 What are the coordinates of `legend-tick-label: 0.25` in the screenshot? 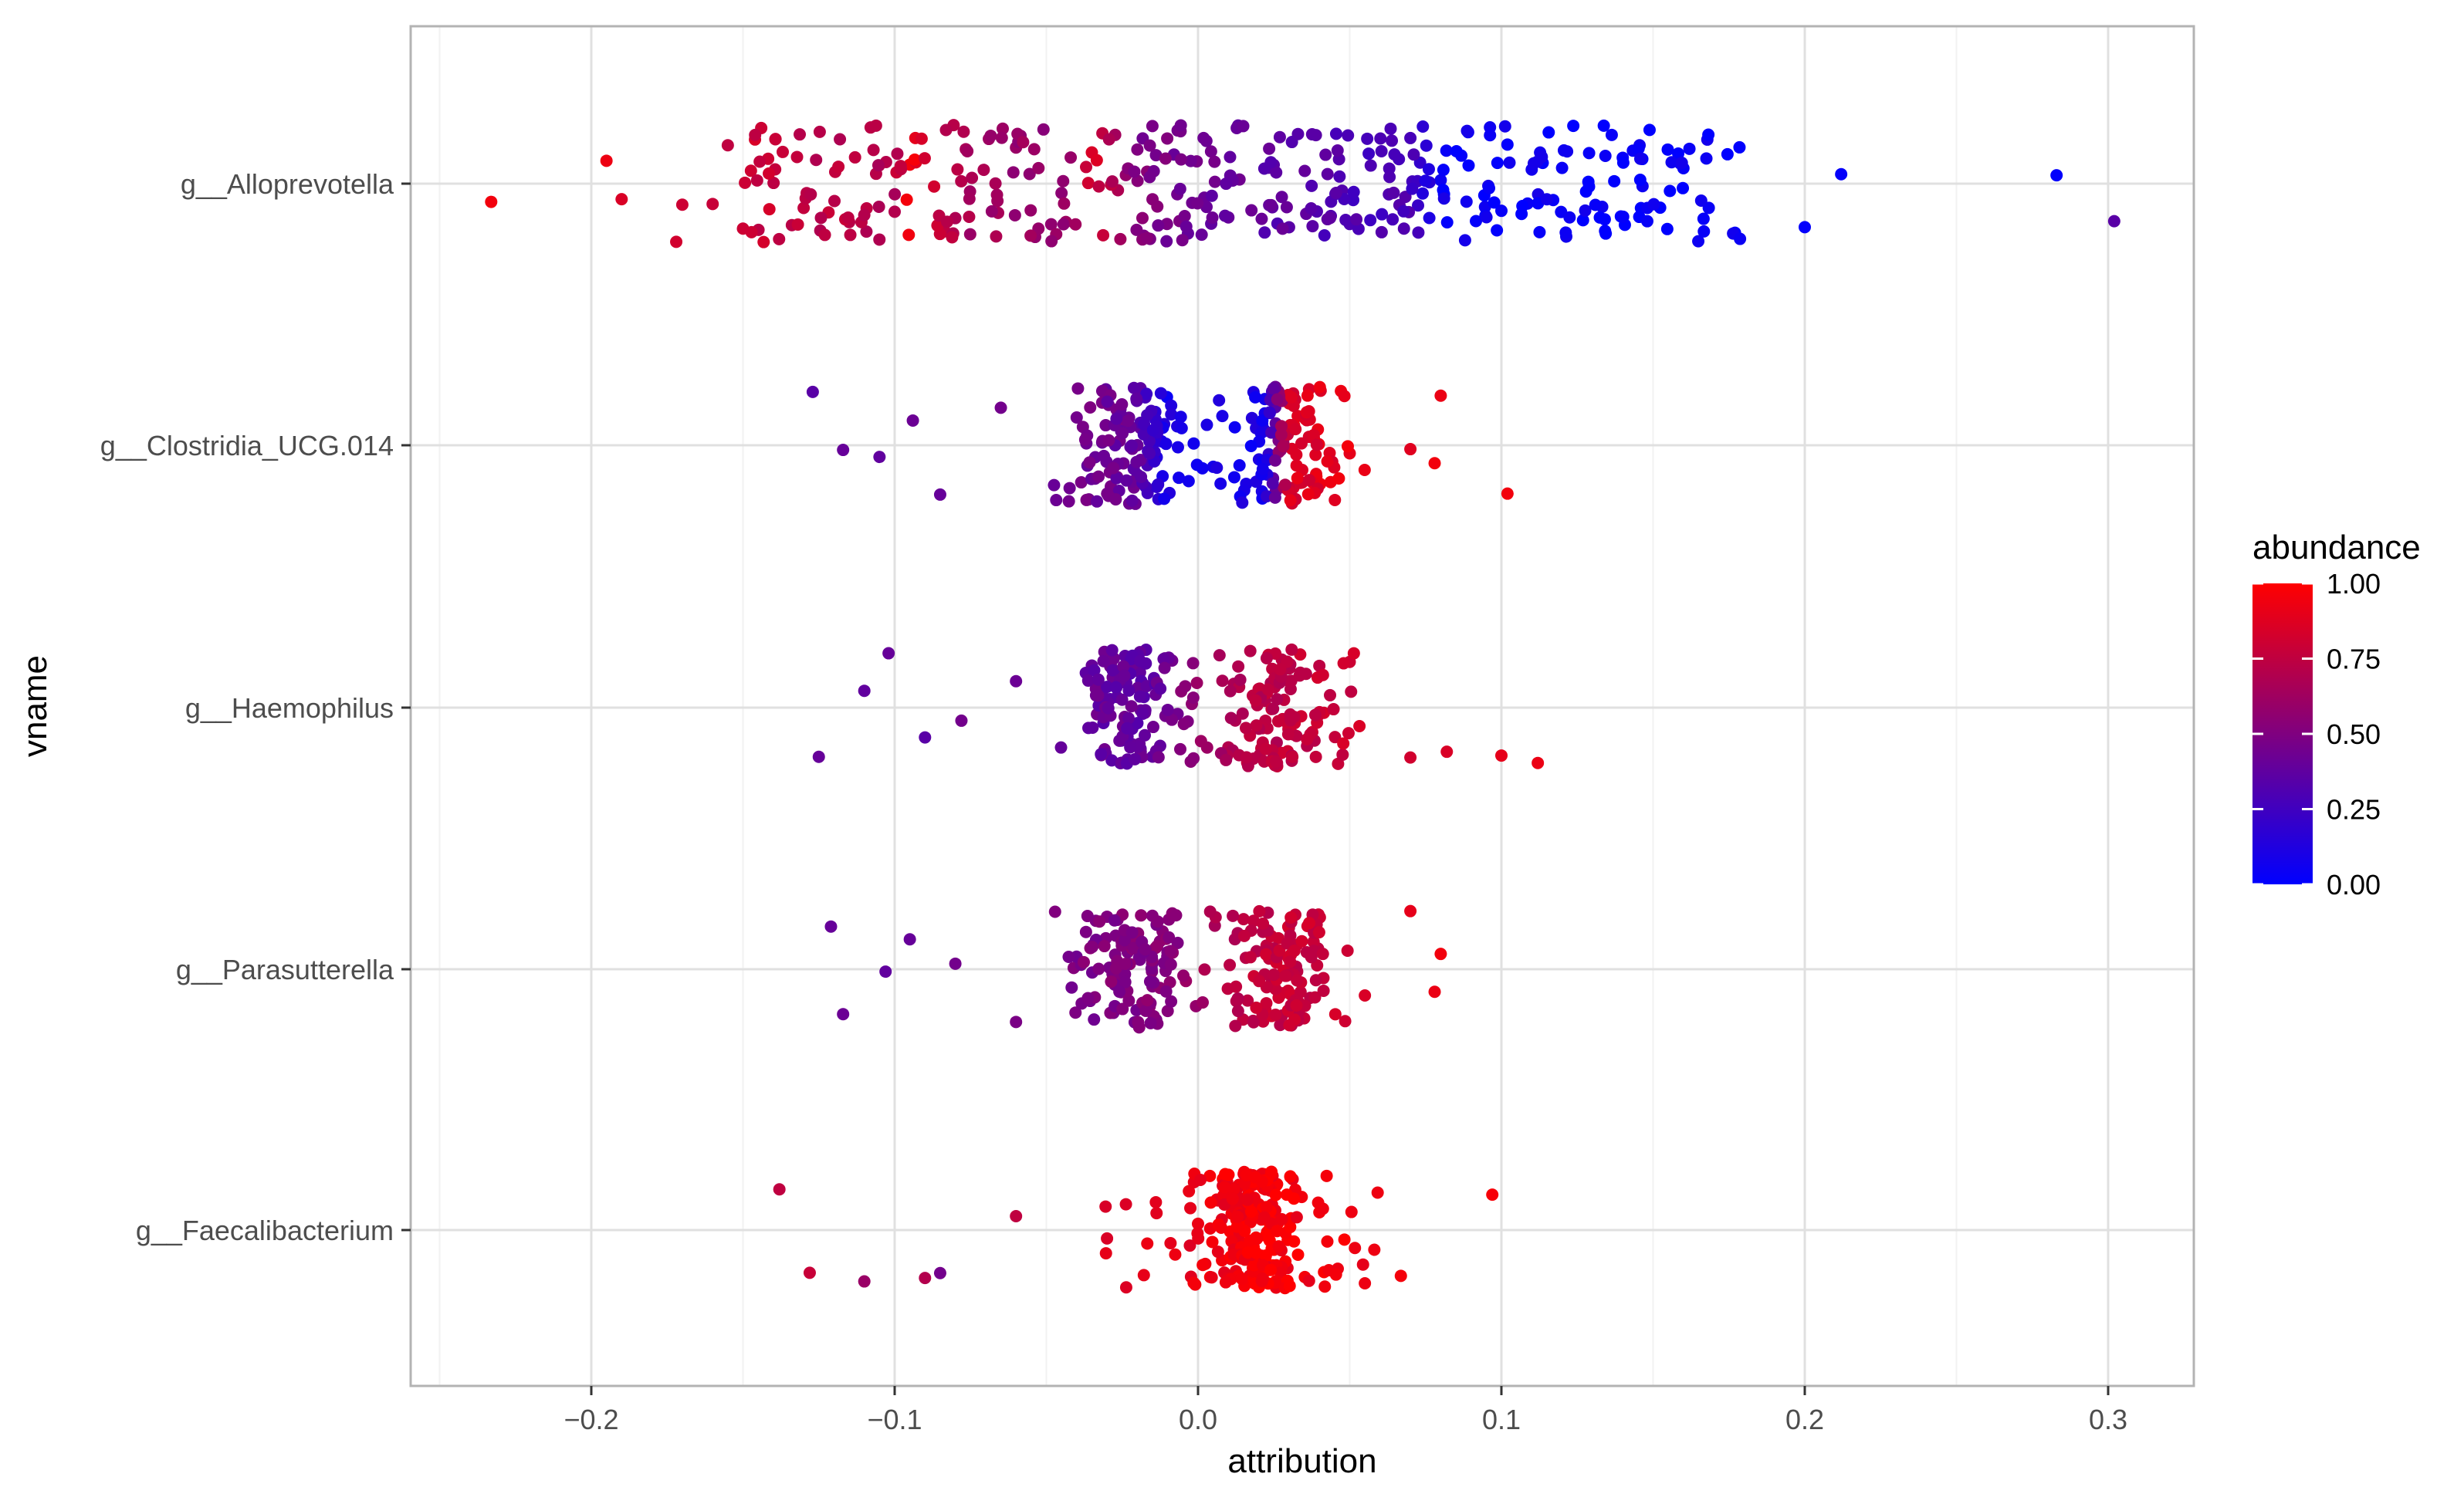 It's located at (2354, 810).